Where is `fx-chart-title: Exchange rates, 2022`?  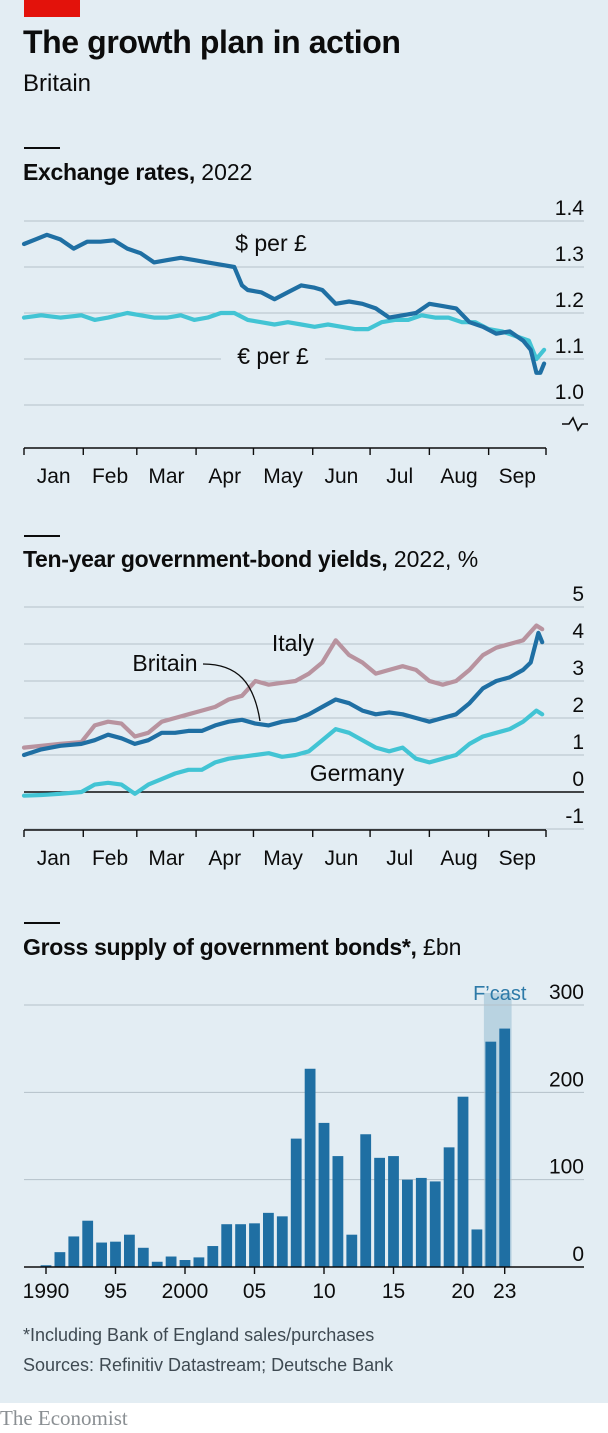 fx-chart-title: Exchange rates, 2022 is located at coordinates (137, 172).